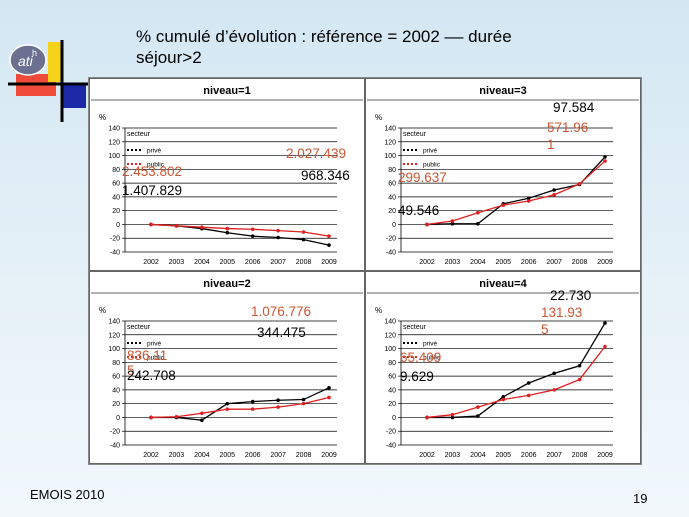  What do you see at coordinates (502, 91) in the screenshot?
I see `chart-2-title: niveau=3` at bounding box center [502, 91].